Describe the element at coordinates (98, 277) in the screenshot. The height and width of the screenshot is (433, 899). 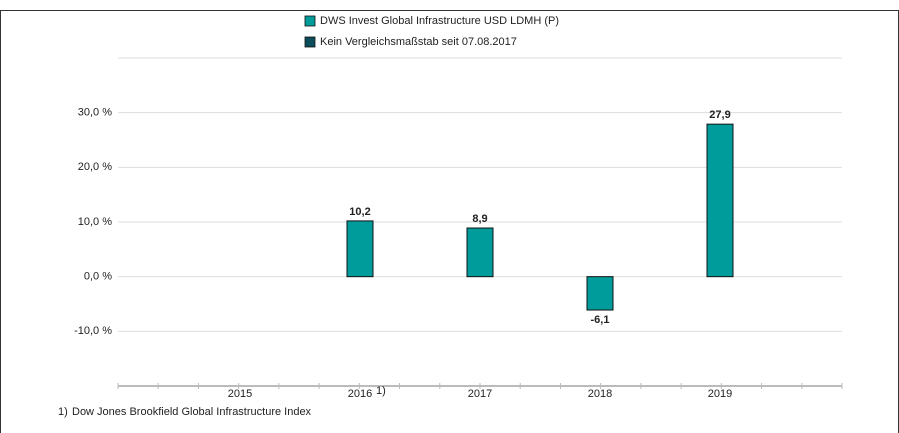
I see `y-tick-label: 0,0 %` at that location.